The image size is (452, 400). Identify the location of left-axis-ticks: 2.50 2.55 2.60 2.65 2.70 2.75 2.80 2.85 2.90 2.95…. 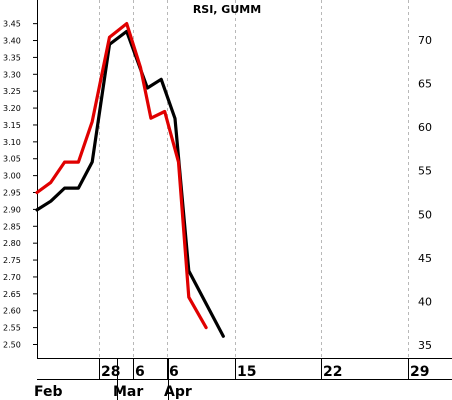
(20, 184).